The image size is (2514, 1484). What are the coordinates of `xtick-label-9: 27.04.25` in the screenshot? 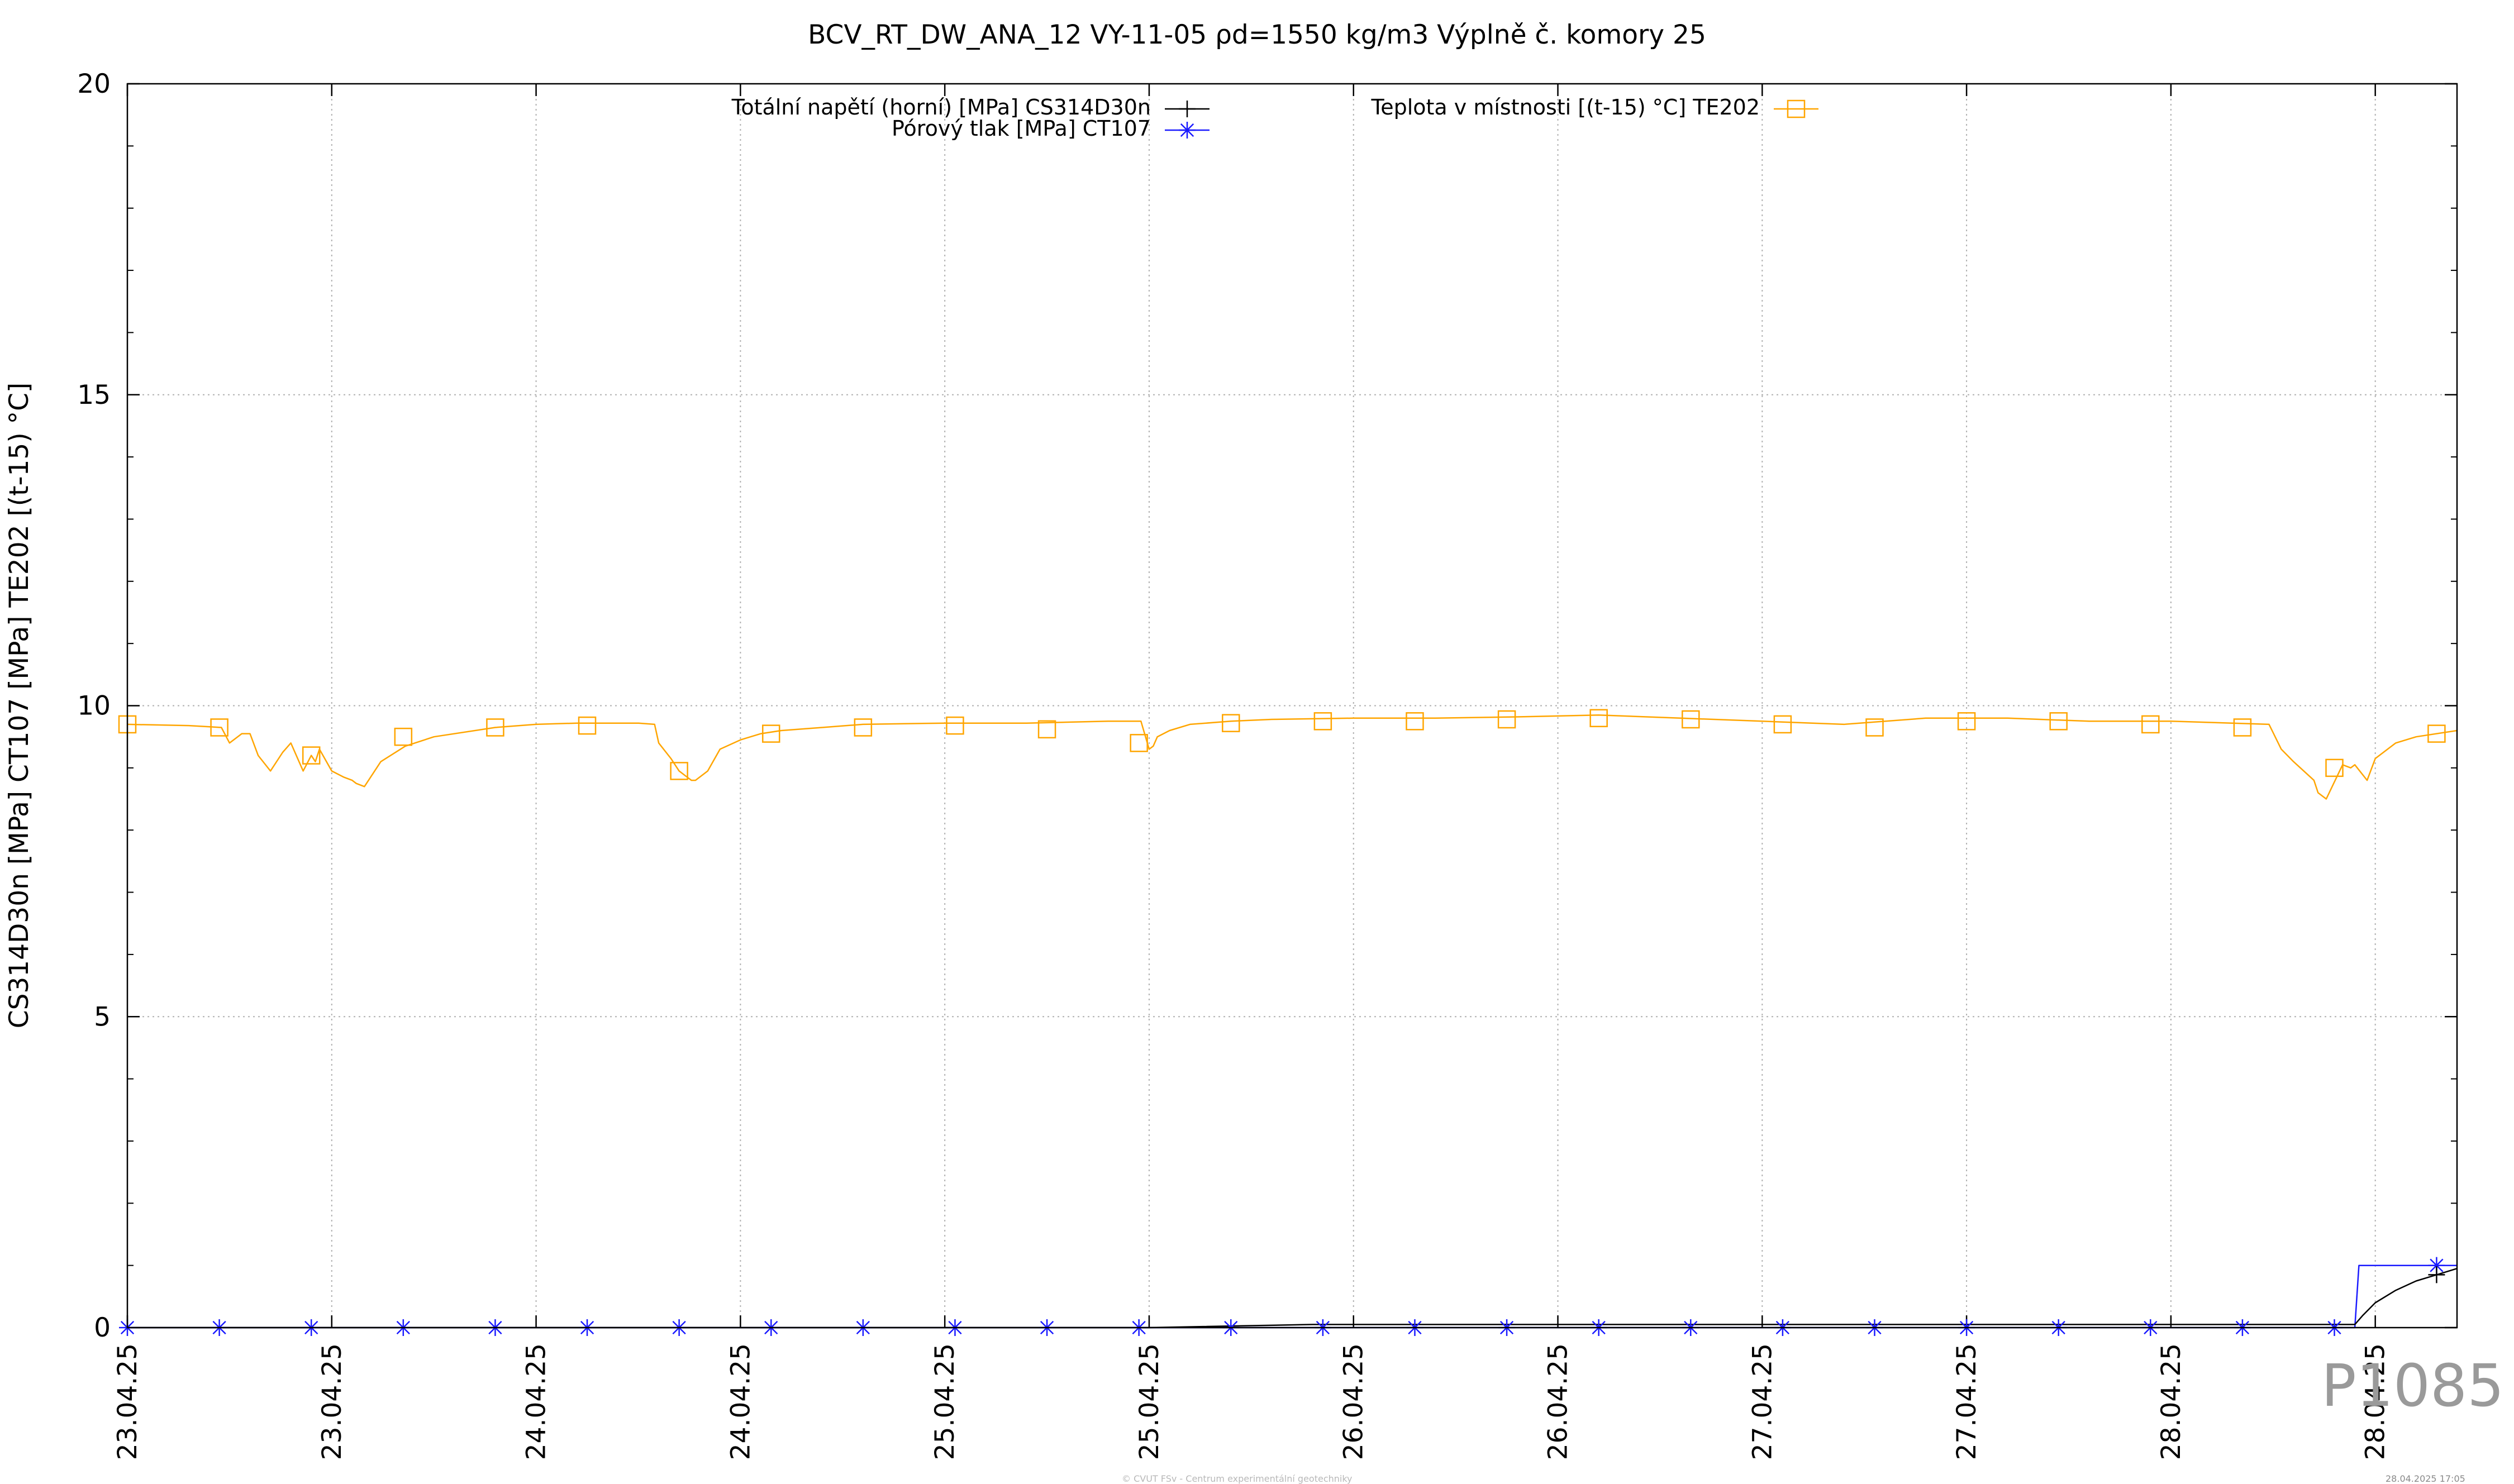 It's located at (1966, 1401).